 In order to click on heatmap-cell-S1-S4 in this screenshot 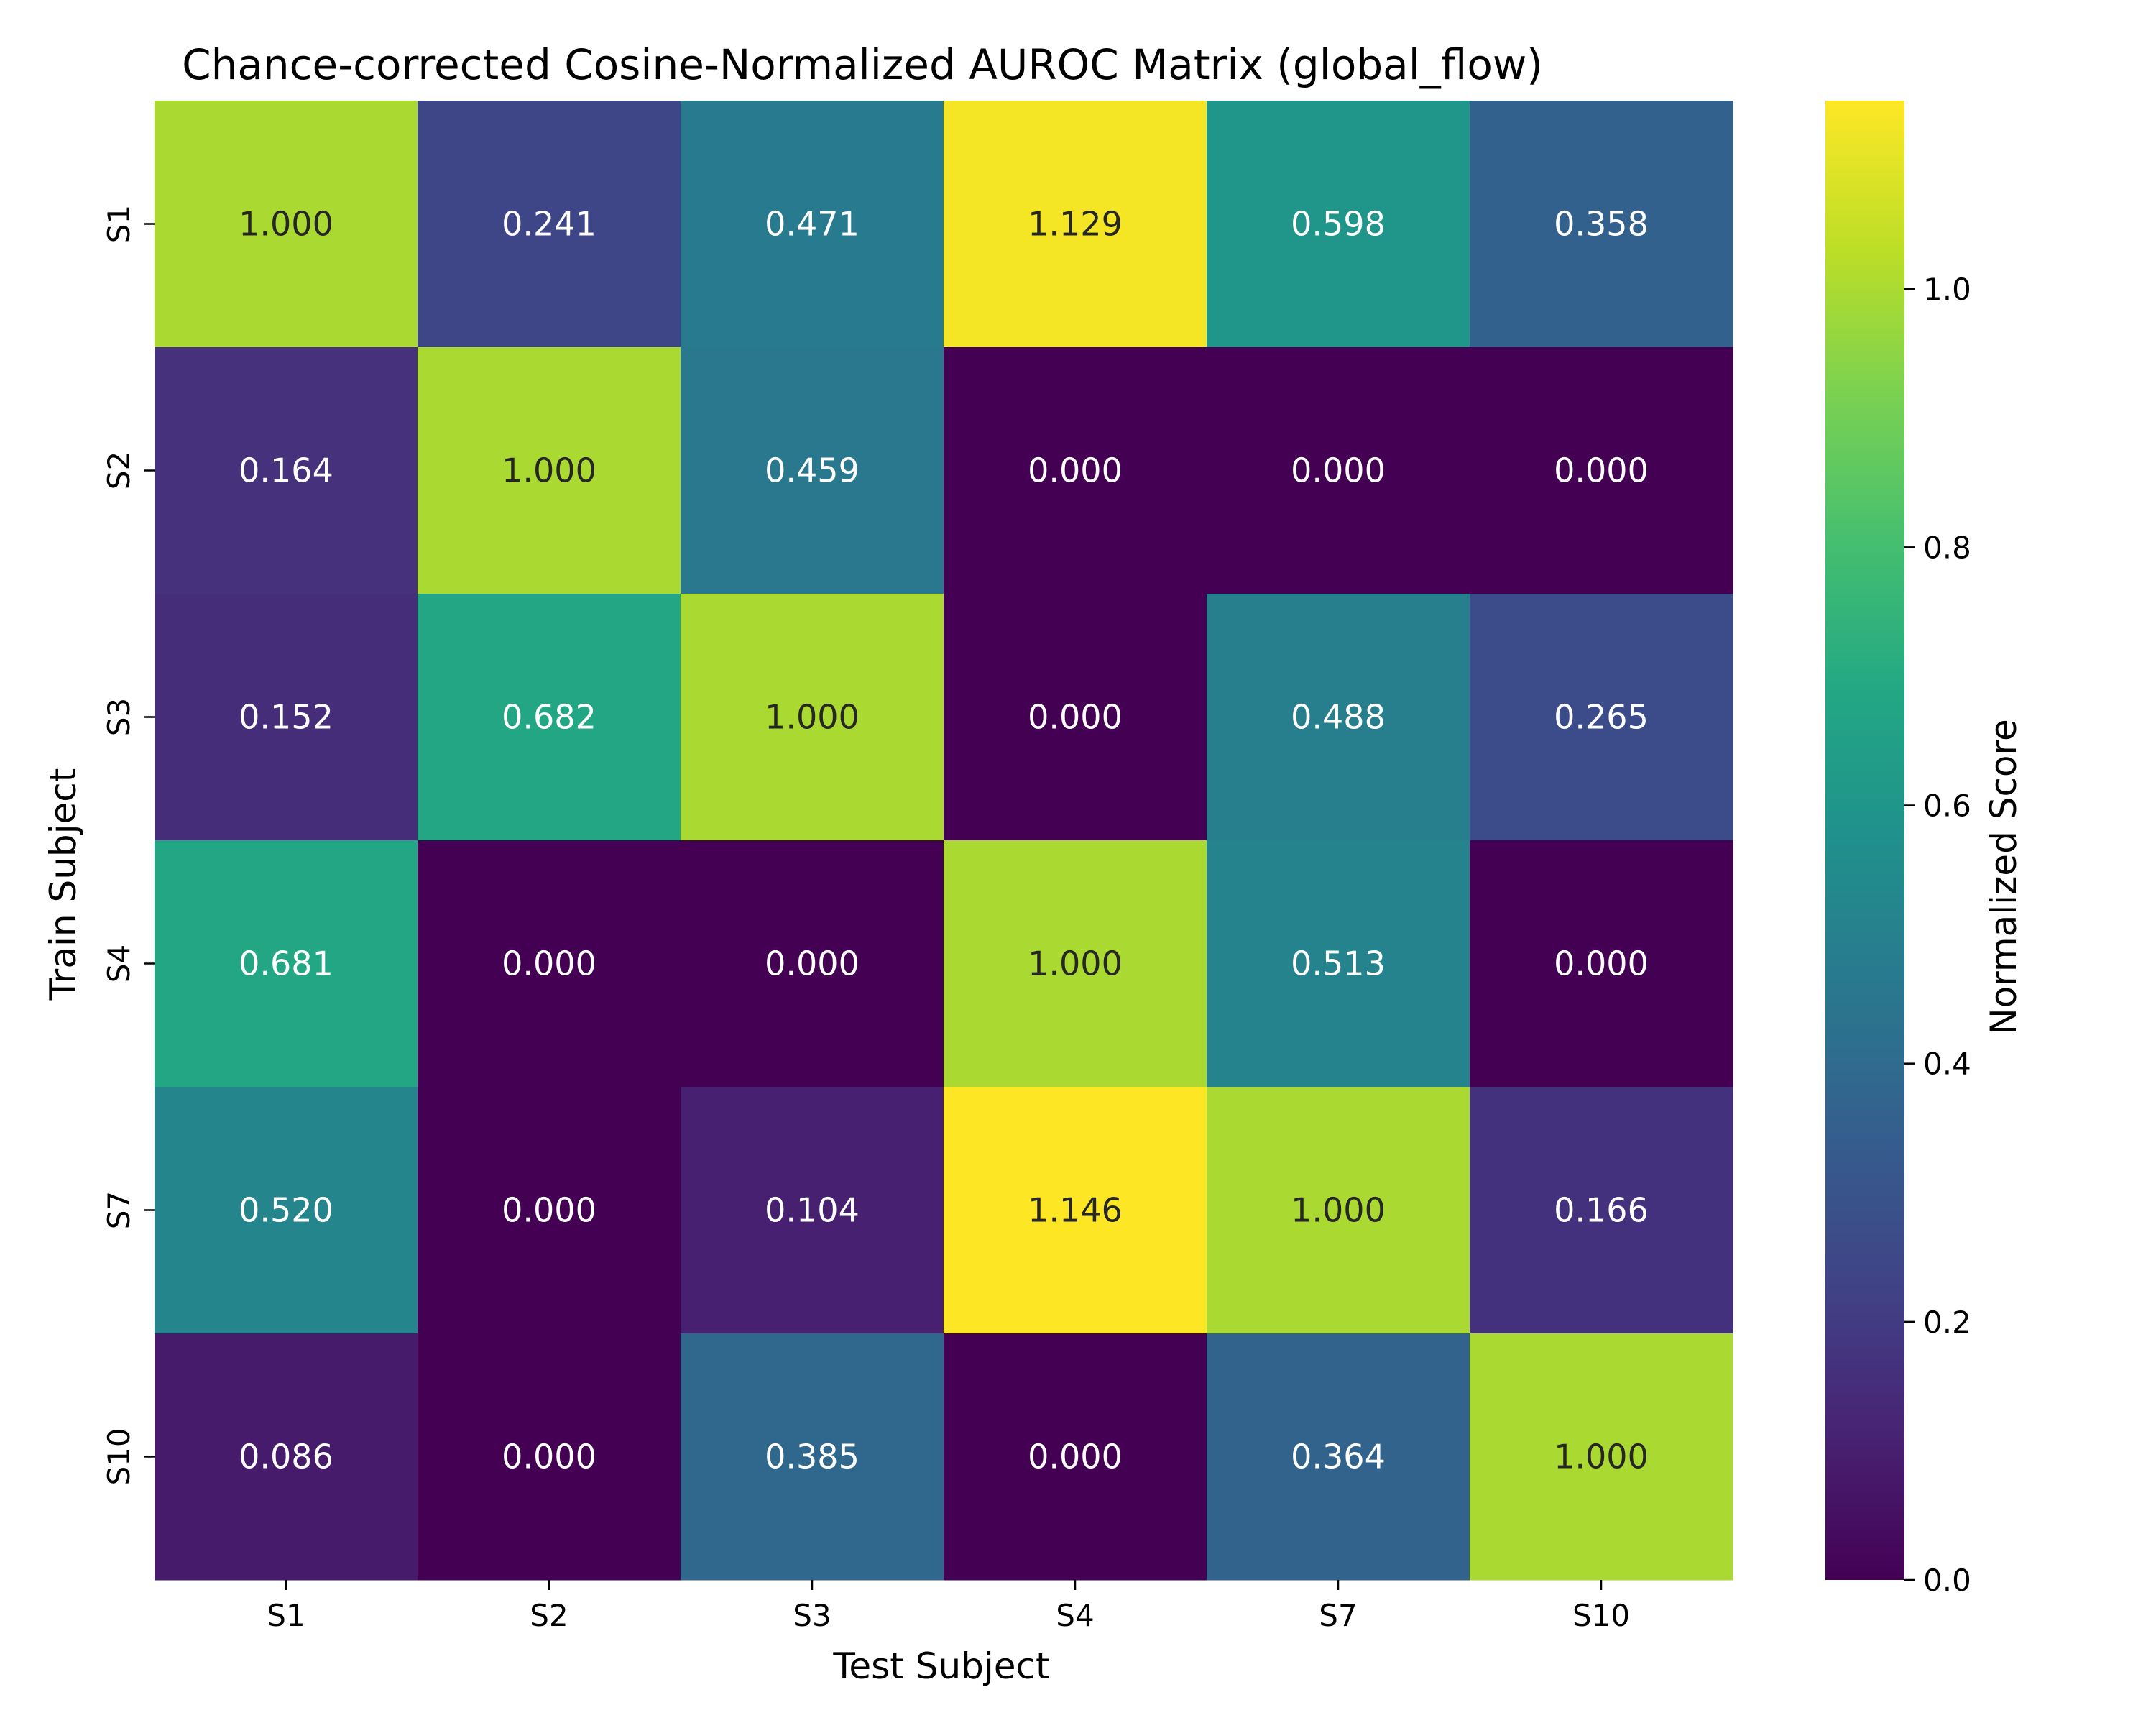, I will do `click(1075, 224)`.